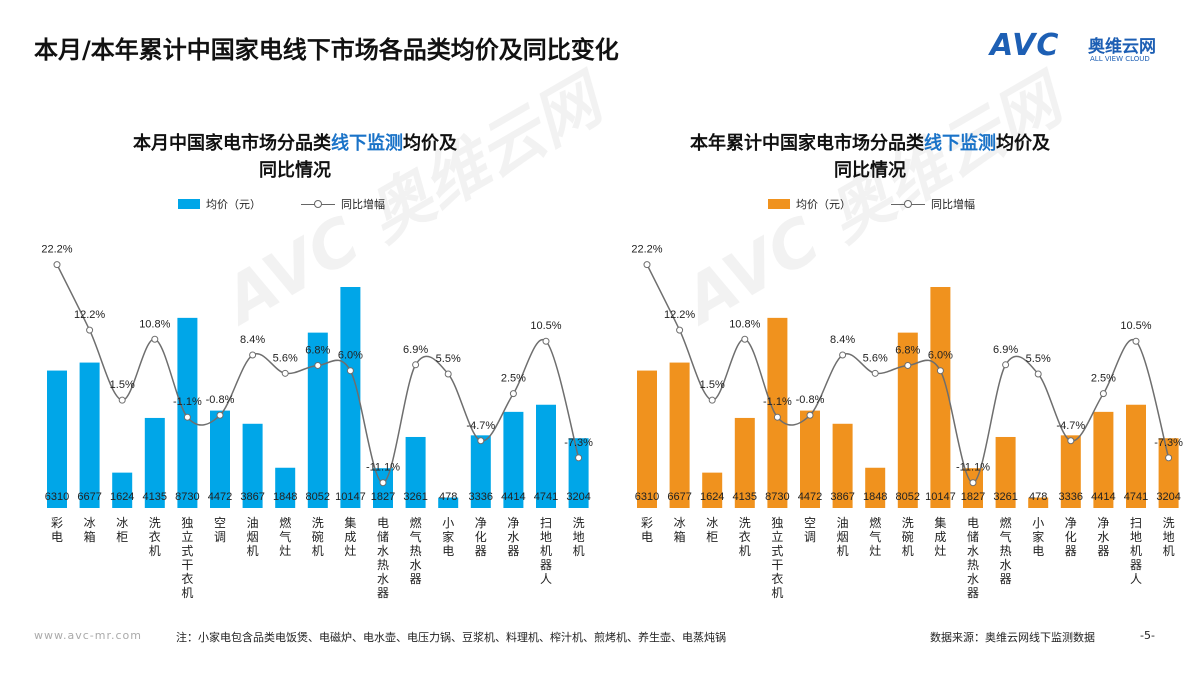 The width and height of the screenshot is (1200, 675). Describe the element at coordinates (350, 522) in the screenshot. I see `category-label: 集` at that location.